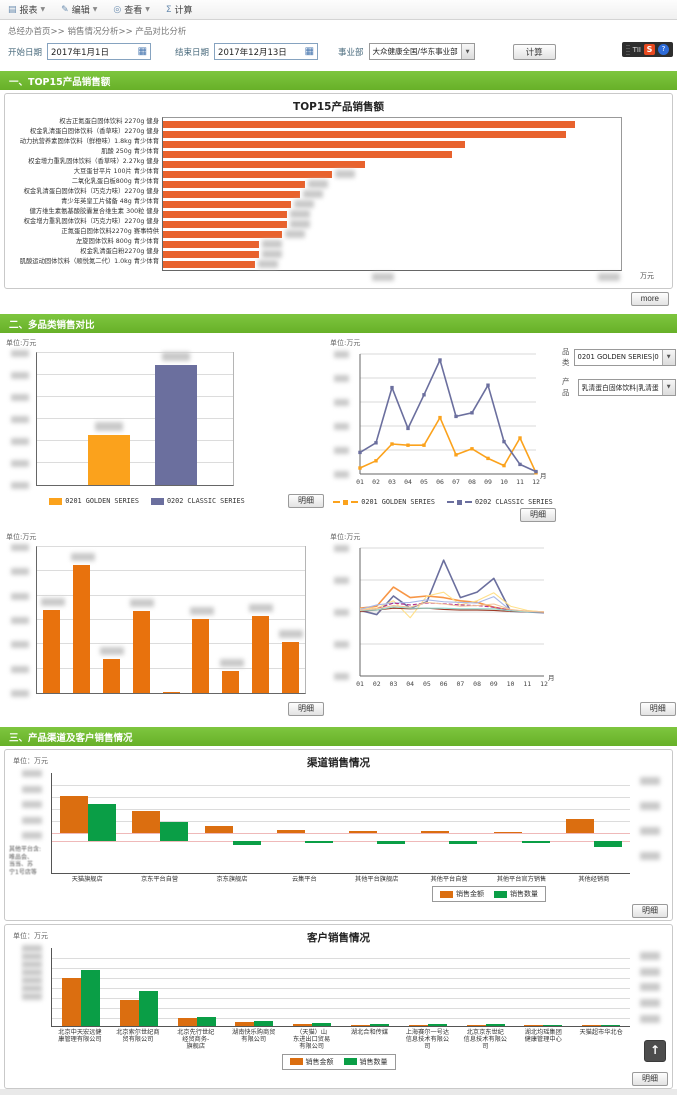 This screenshot has width=677, height=1095. I want to click on more-row: more, so click(338, 301).